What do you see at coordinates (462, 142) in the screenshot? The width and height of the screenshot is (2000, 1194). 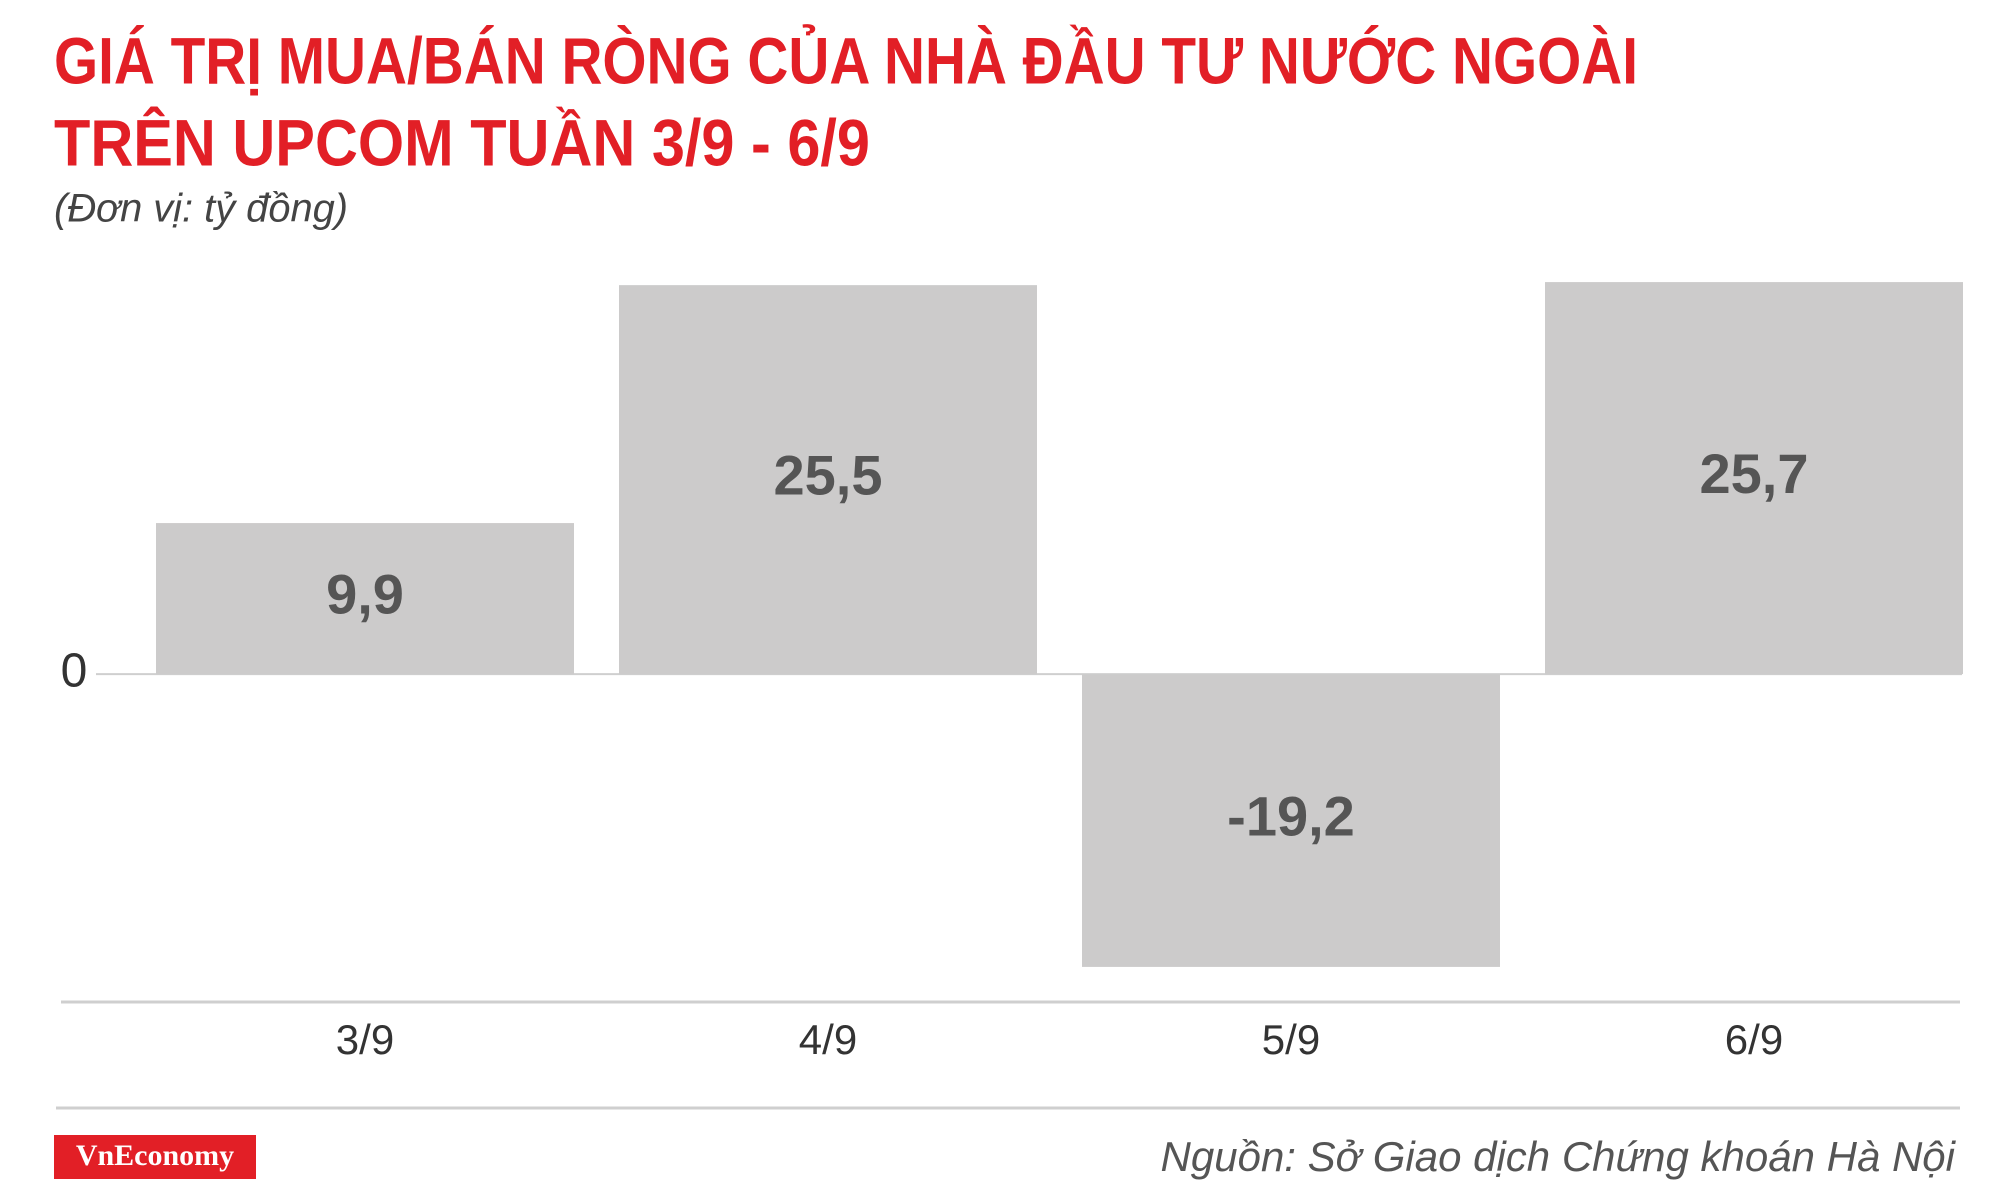 I see `chart-title: TRÊN UPCOM TUẦN 3/9 - 6/9` at bounding box center [462, 142].